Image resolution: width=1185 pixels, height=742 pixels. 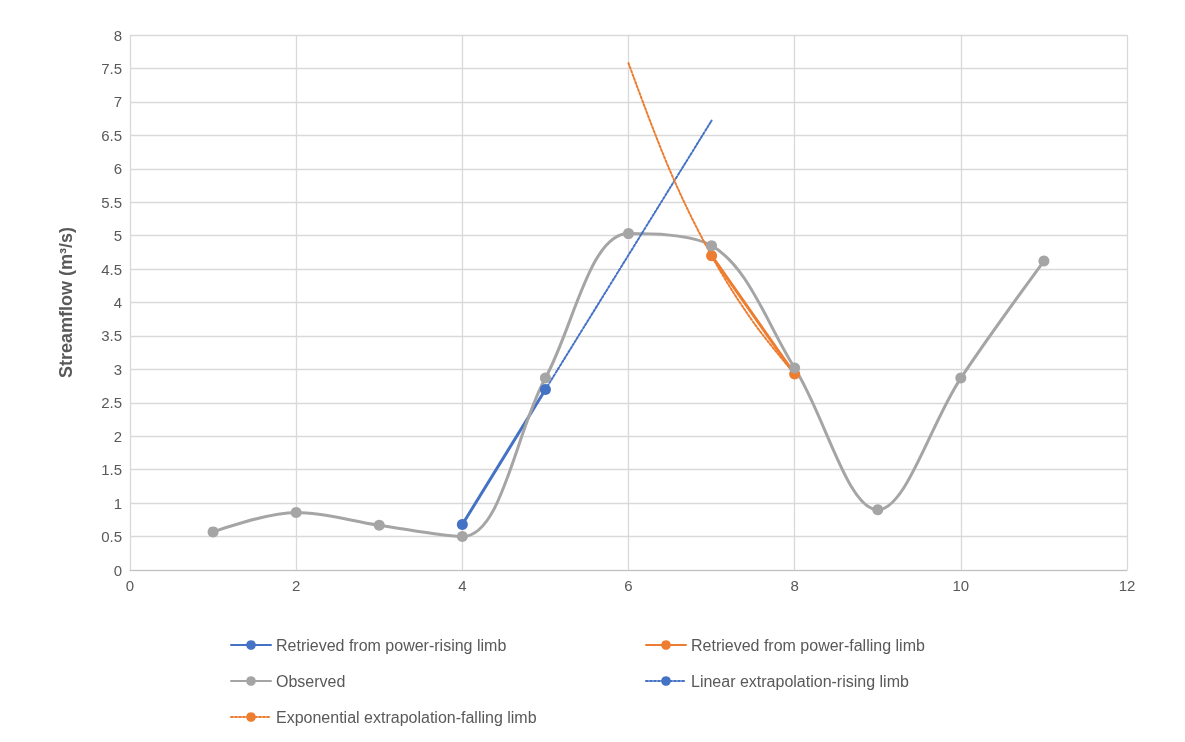 I want to click on y-tick-label: 6.5, so click(x=111, y=135).